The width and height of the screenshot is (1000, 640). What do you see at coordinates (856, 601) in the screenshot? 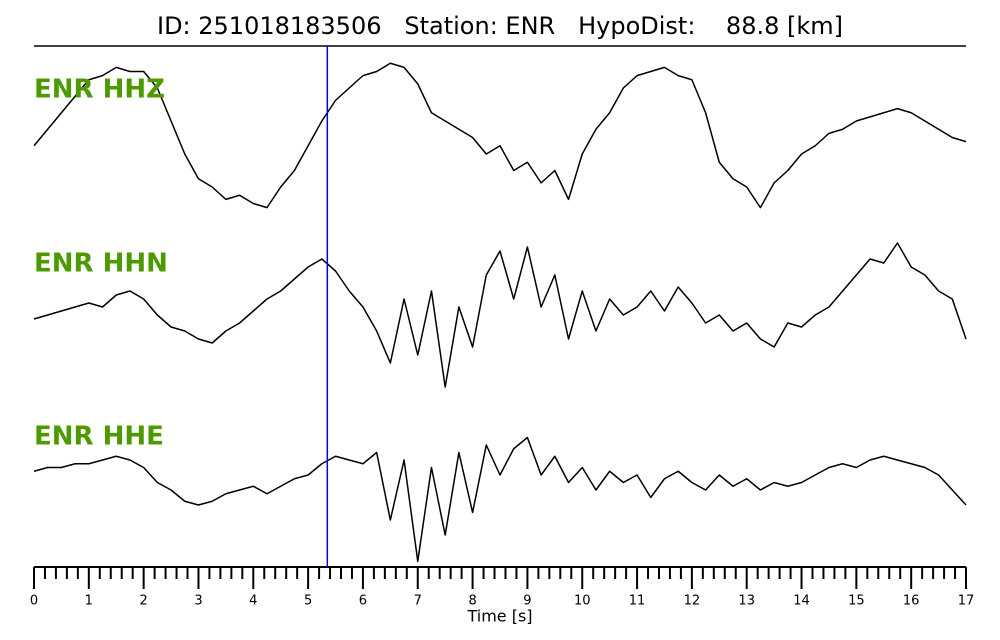
I see `x-tick-label: 15` at bounding box center [856, 601].